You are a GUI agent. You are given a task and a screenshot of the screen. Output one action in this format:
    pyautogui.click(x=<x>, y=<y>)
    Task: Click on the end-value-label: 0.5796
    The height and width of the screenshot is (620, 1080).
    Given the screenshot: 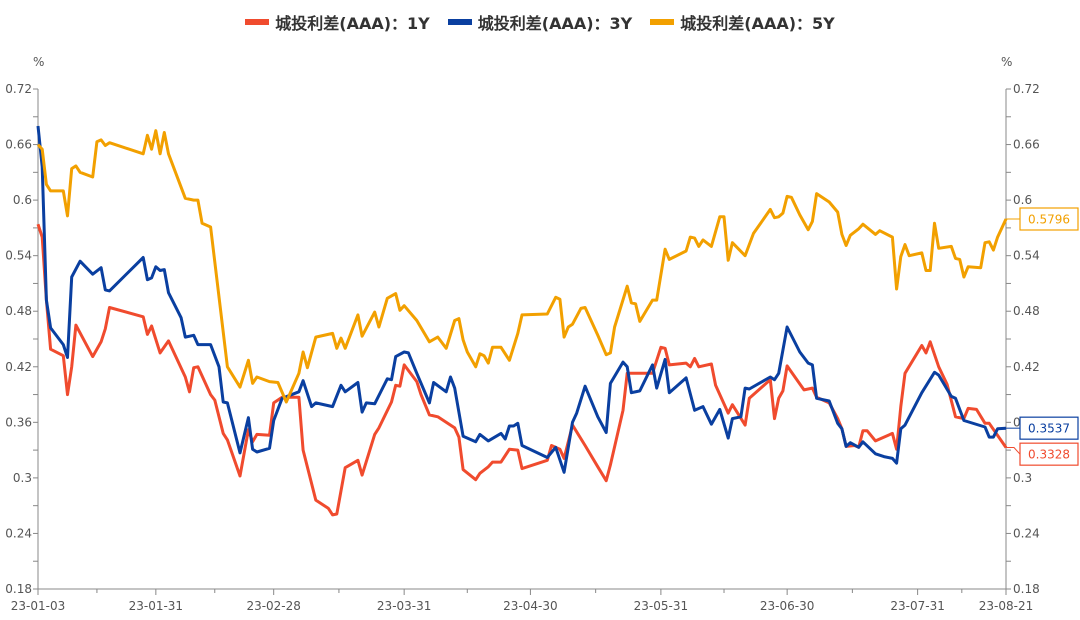 What is the action you would take?
    pyautogui.click(x=1049, y=220)
    